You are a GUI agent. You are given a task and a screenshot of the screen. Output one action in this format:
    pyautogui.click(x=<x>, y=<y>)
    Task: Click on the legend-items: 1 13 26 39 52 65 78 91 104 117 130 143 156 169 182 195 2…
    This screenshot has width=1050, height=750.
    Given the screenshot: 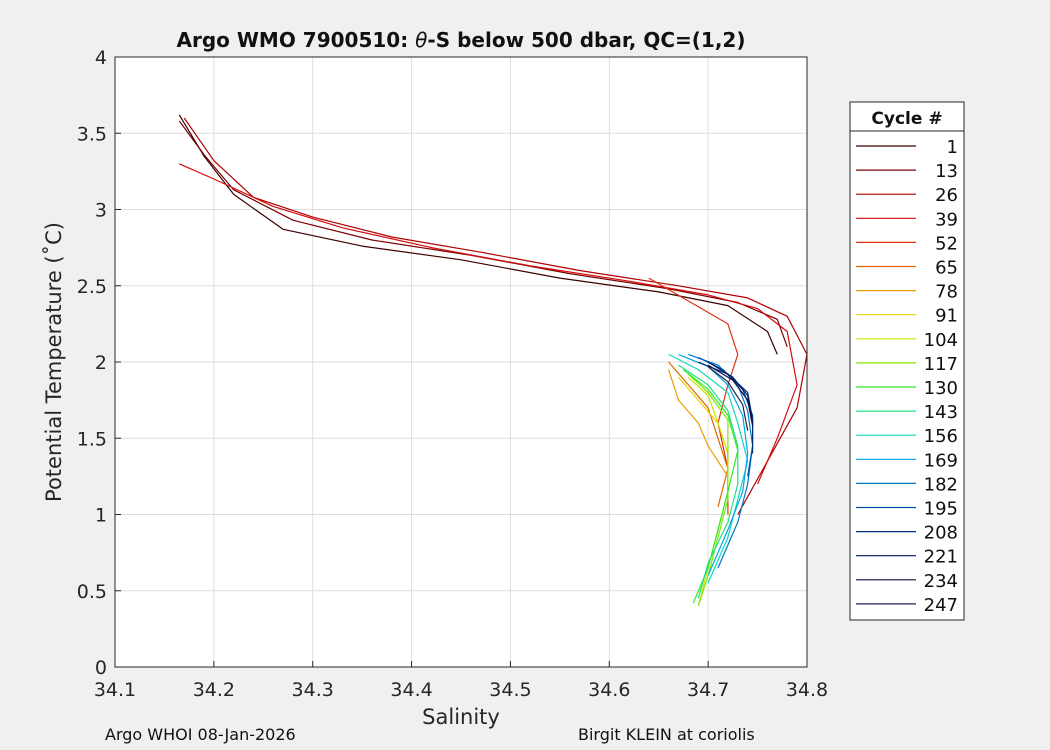 What is the action you would take?
    pyautogui.click(x=907, y=376)
    